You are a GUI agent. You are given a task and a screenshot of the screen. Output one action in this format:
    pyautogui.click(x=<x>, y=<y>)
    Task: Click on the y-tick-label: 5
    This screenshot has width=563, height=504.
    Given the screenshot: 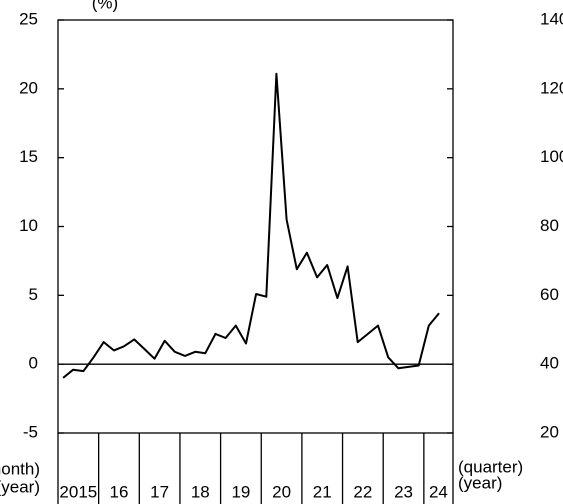 What is the action you would take?
    pyautogui.click(x=33, y=294)
    